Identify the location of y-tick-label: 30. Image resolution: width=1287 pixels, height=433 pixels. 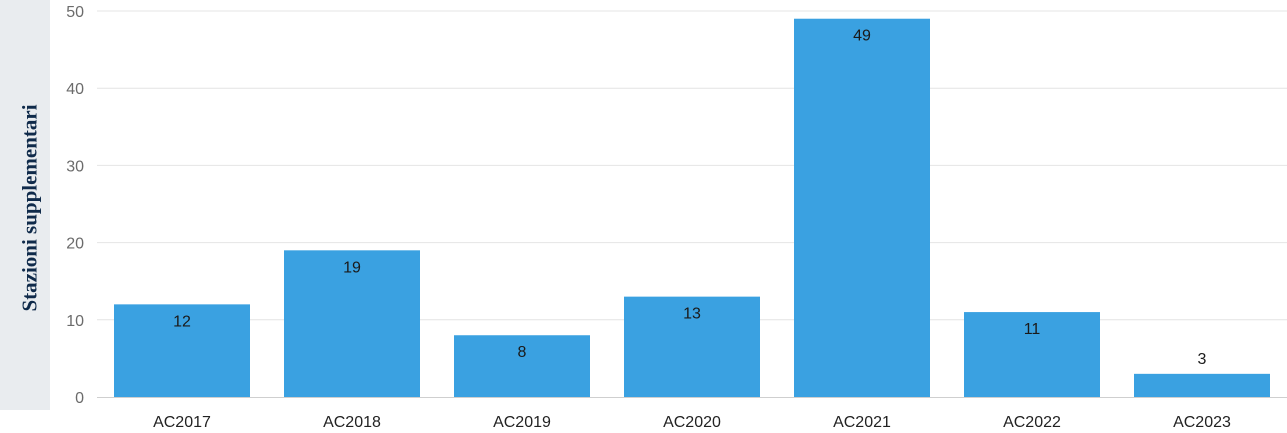
(75, 166).